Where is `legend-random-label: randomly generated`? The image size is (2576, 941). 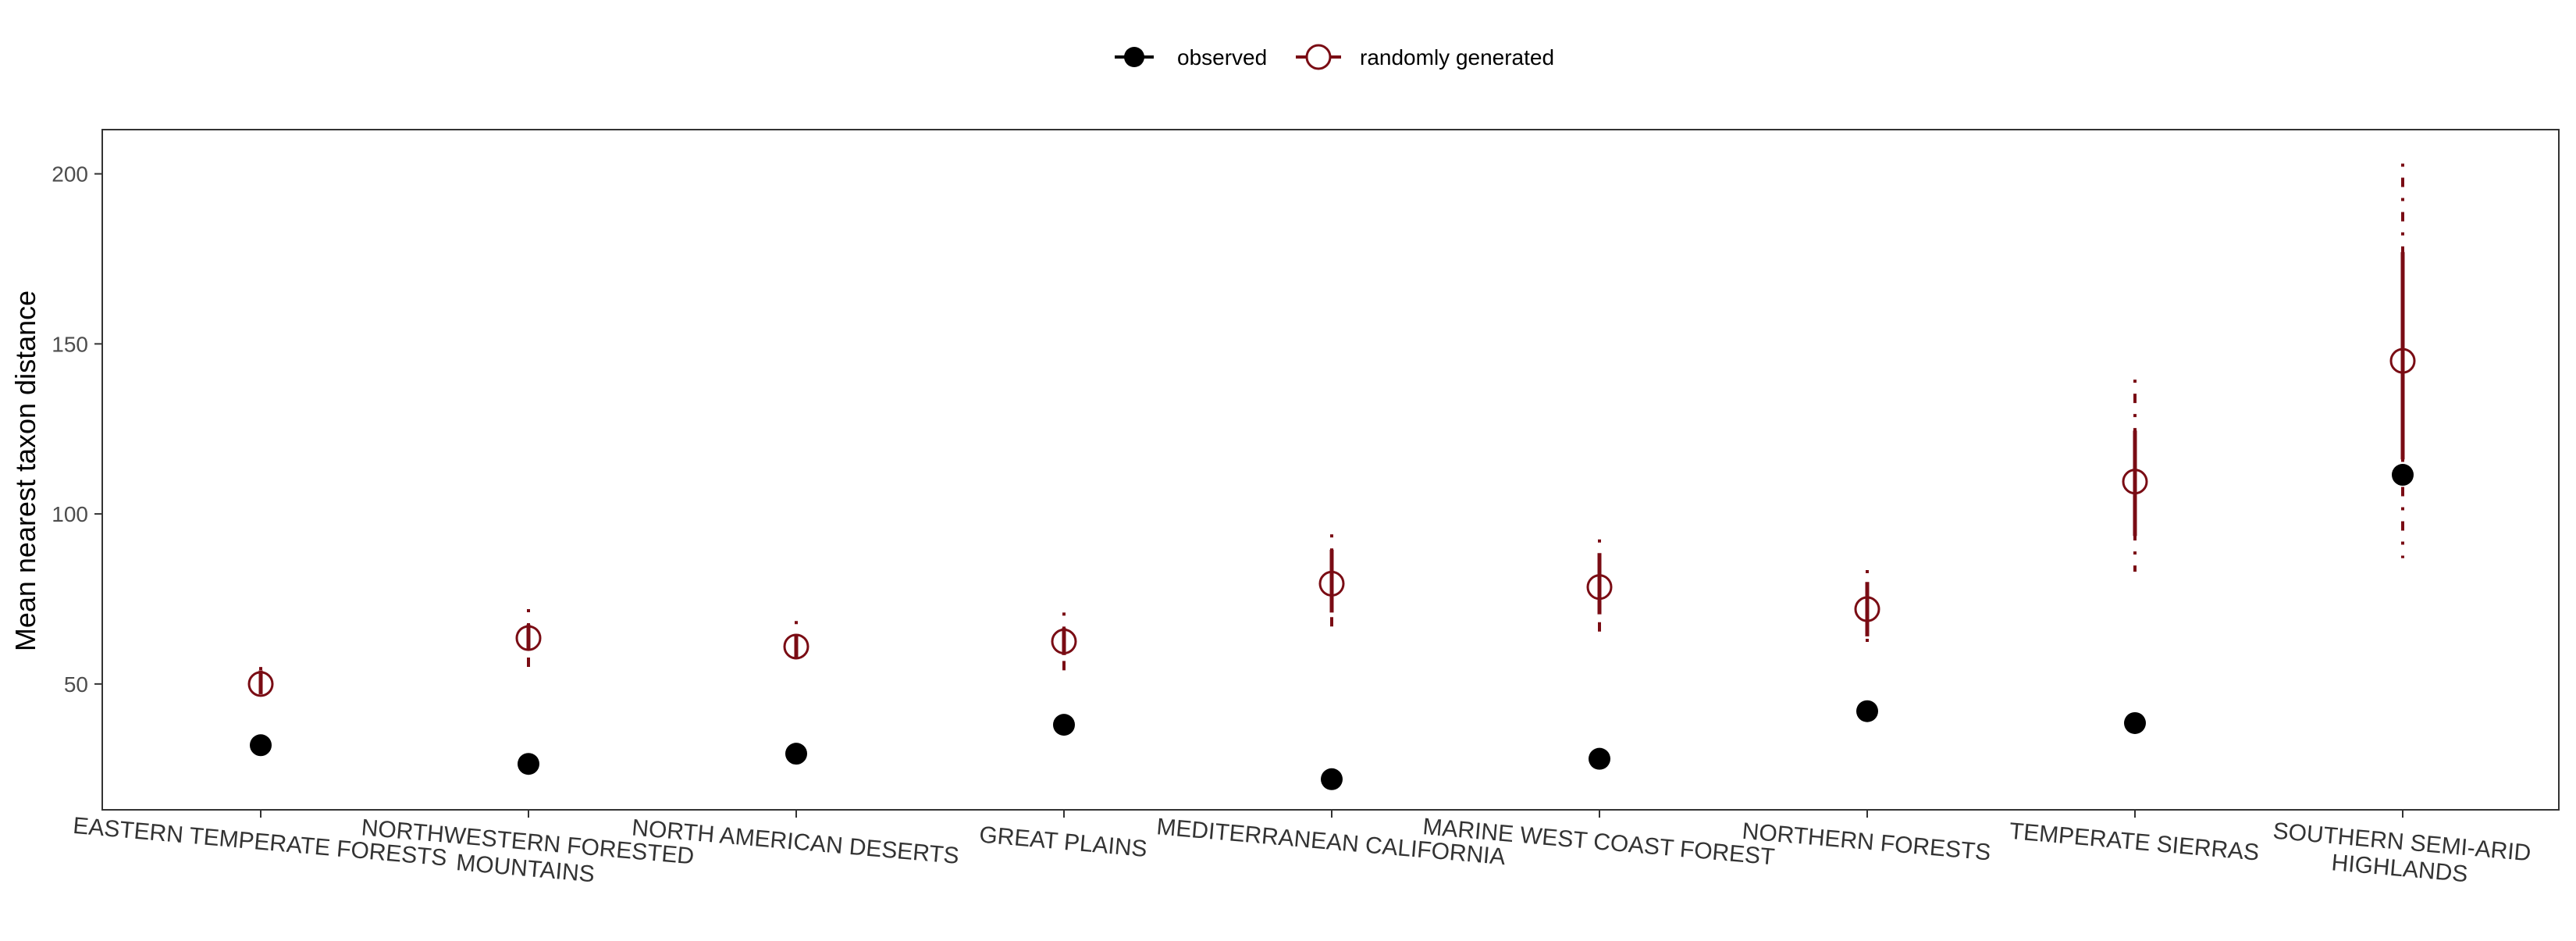 legend-random-label: randomly generated is located at coordinates (1457, 58).